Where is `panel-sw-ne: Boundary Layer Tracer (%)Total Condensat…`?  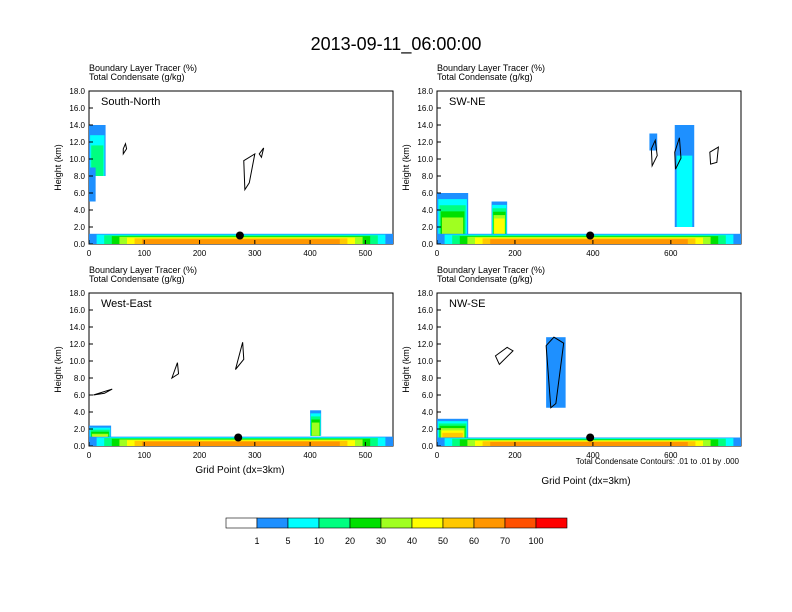
panel-sw-ne: Boundary Layer Tracer (%)Total Condensat… is located at coordinates (571, 160).